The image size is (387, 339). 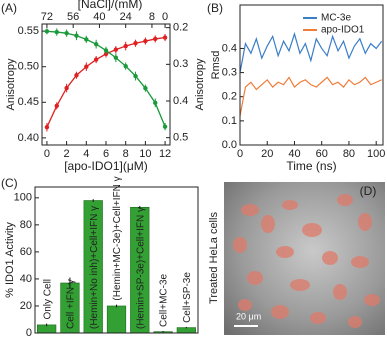 What do you see at coordinates (216, 65) in the screenshot?
I see `y-axis-title: Rmsd` at bounding box center [216, 65].